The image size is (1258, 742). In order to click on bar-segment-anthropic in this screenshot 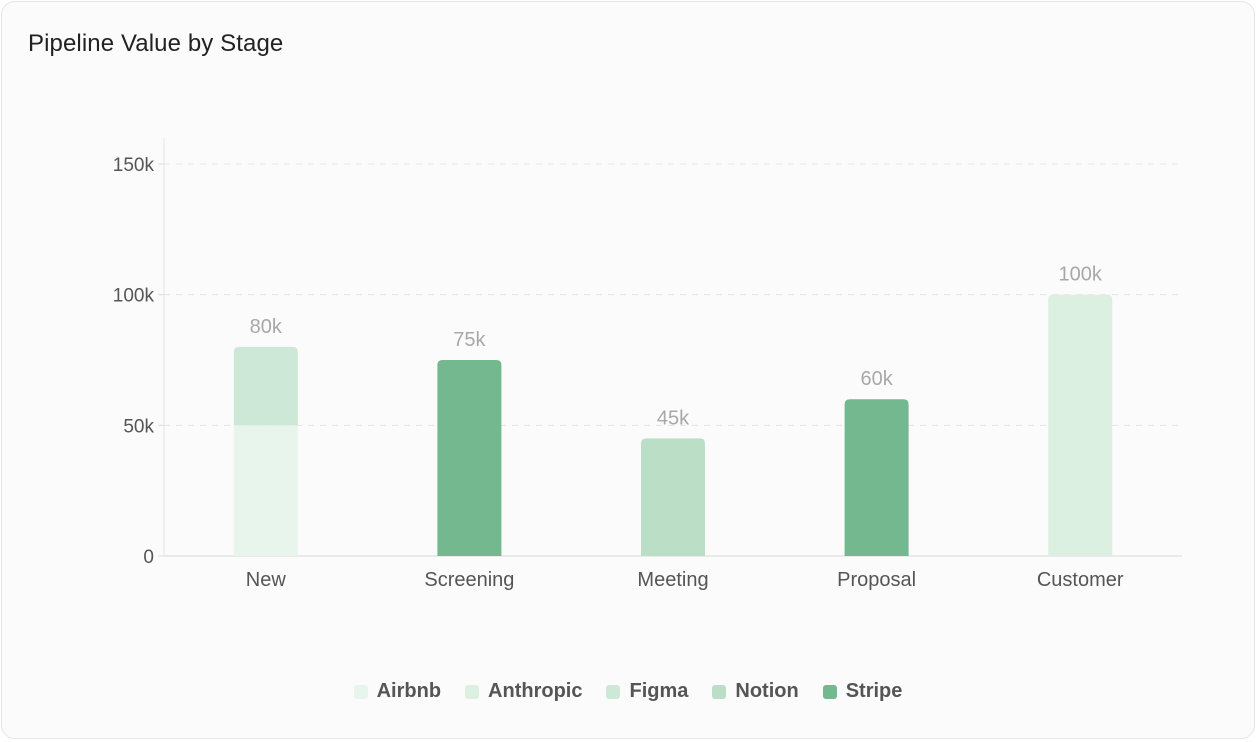, I will do `click(1080, 425)`.